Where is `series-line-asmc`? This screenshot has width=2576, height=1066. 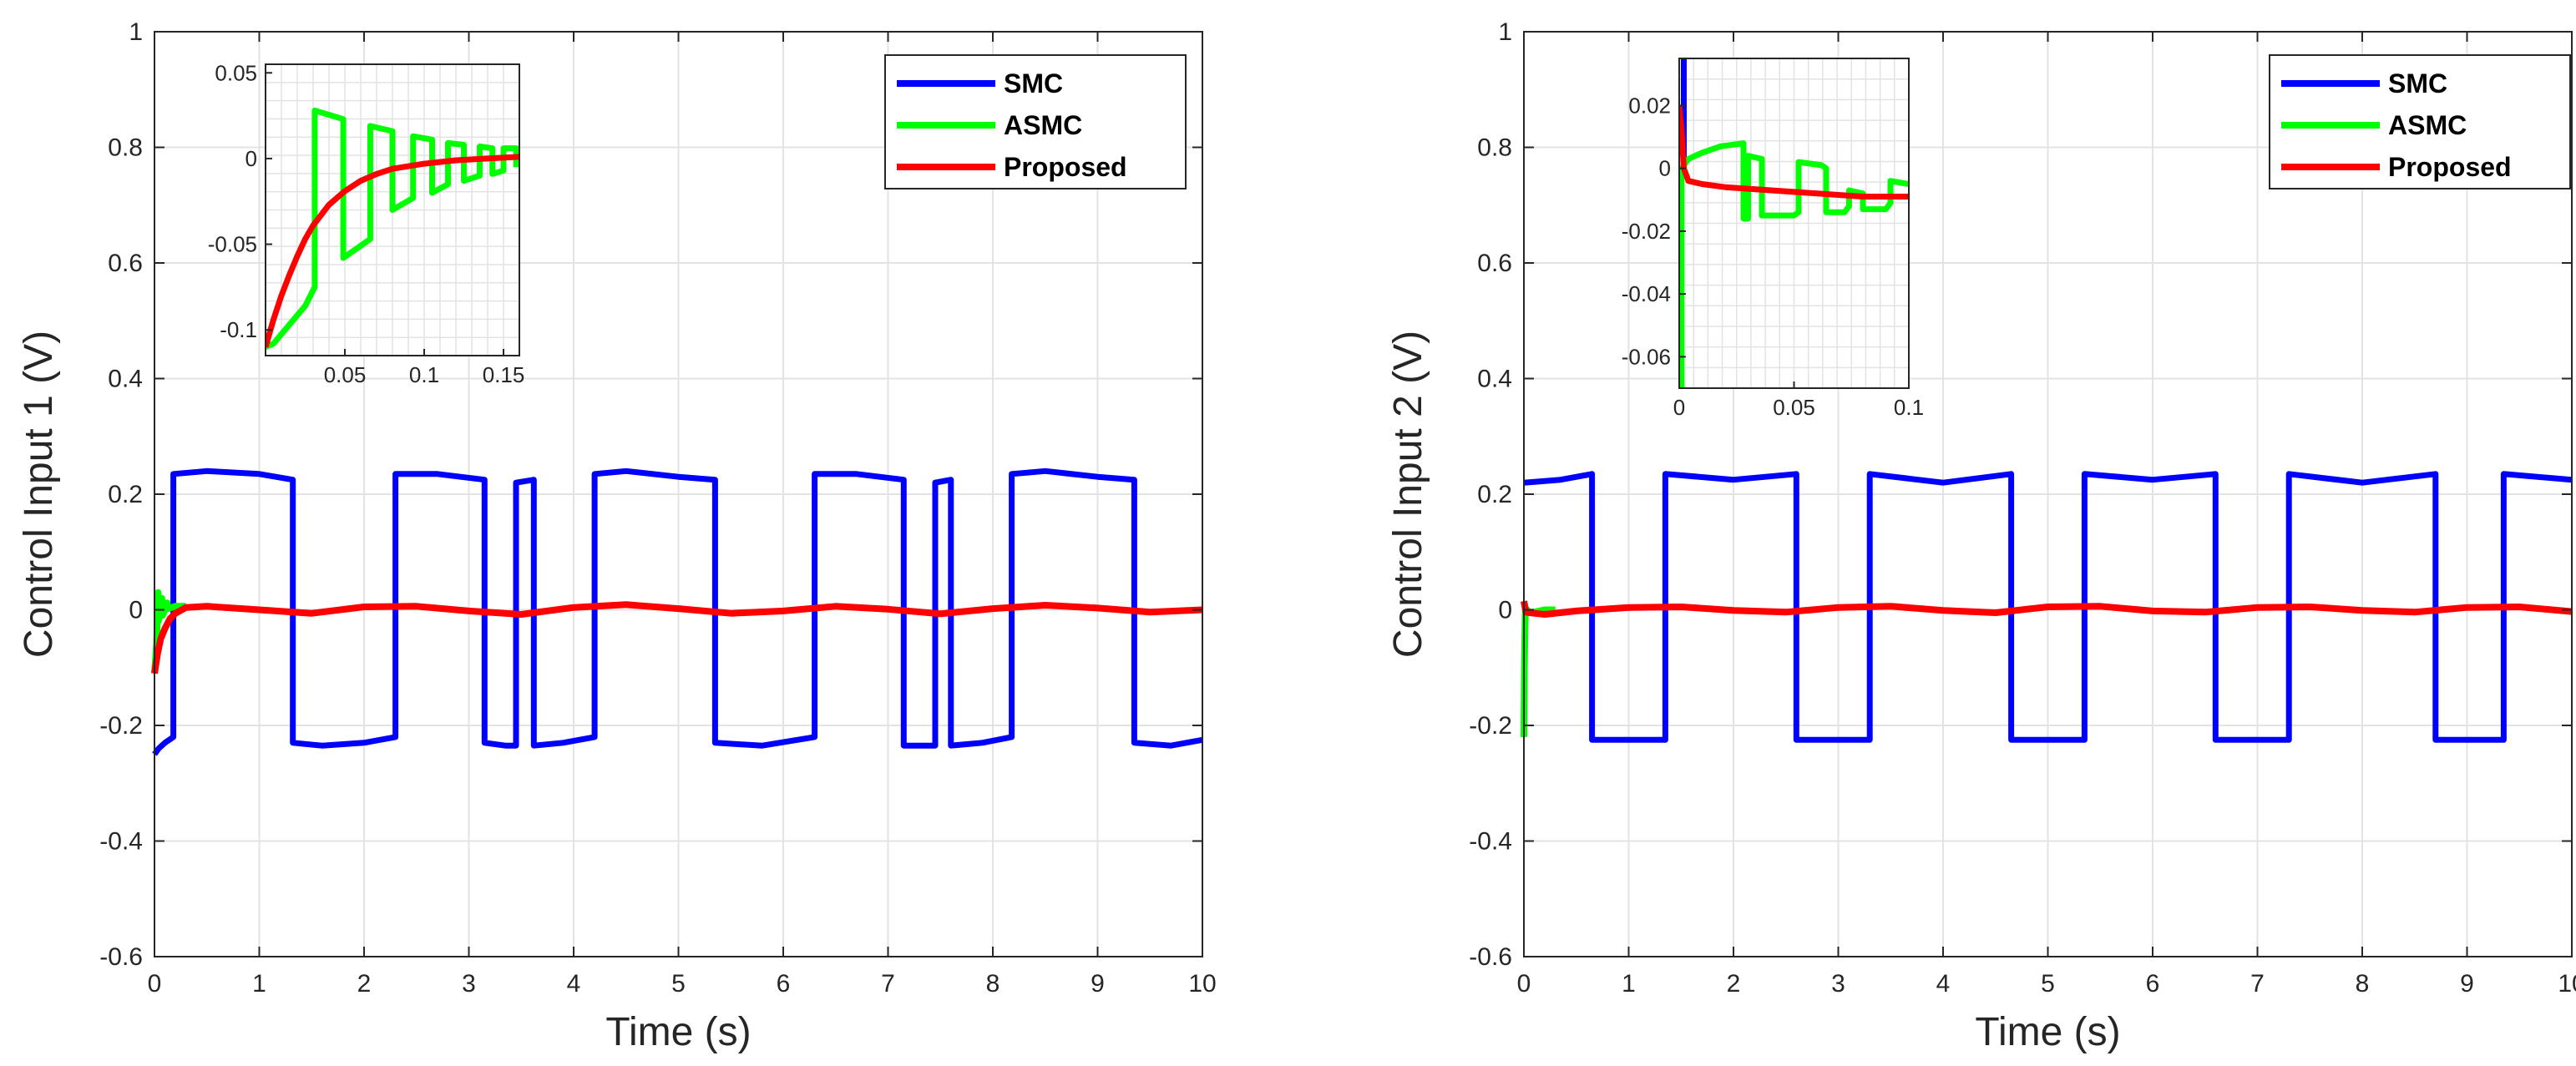
series-line-asmc is located at coordinates (168, 631).